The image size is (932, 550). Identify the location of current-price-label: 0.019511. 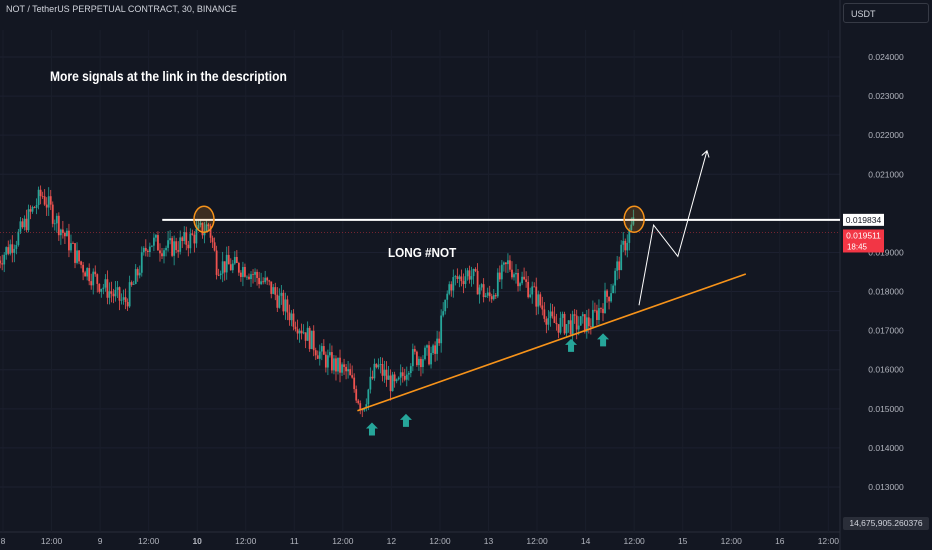
(863, 235).